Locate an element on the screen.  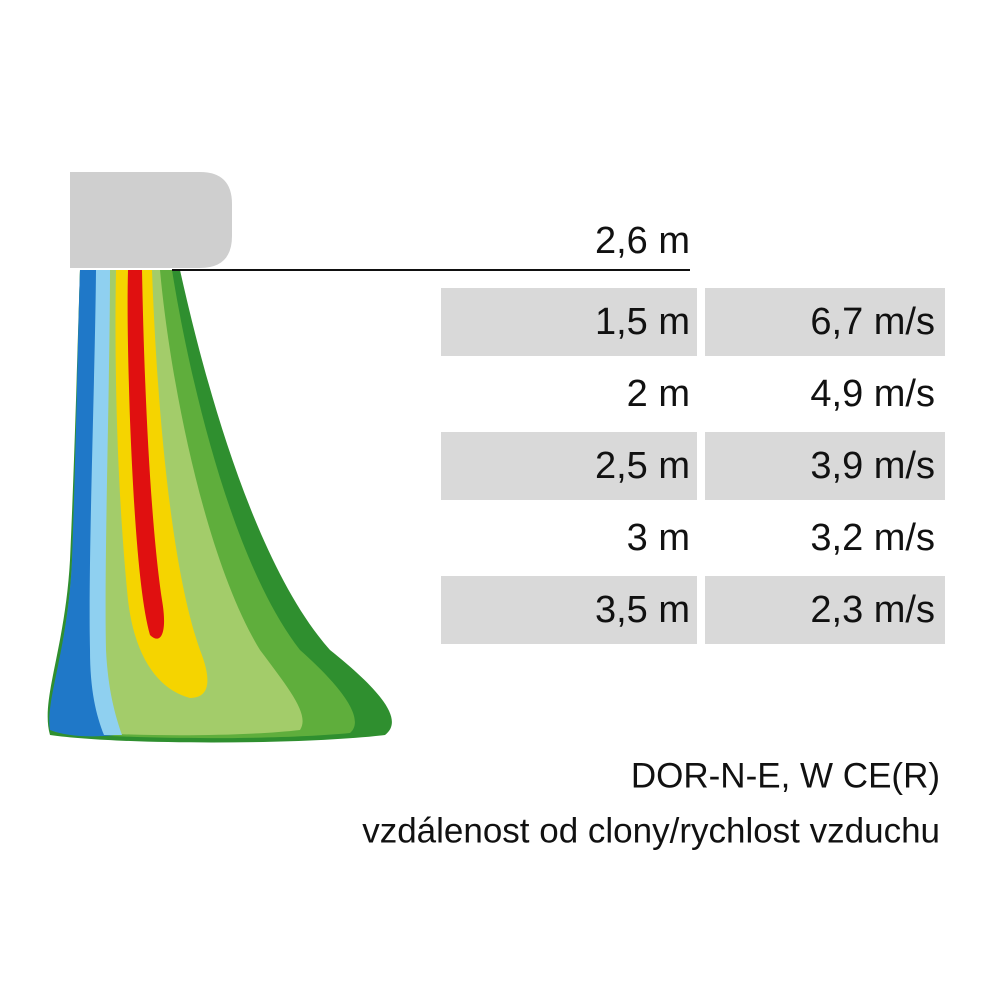
height-label: 2,6 m is located at coordinates (642, 241).